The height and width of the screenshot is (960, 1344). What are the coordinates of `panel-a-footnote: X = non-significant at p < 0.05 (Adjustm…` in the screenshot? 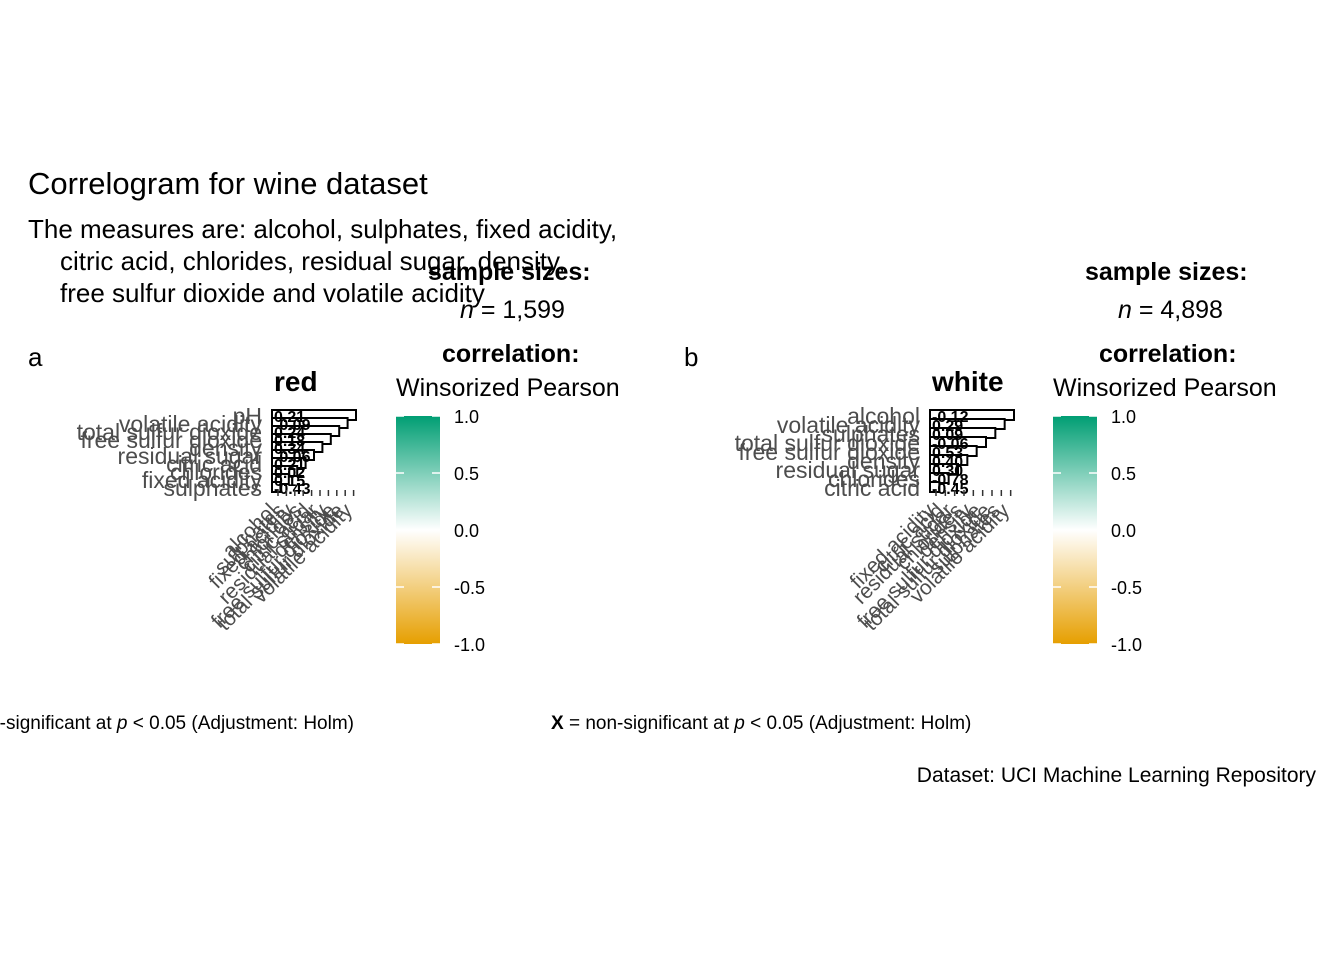 It's located at (177, 724).